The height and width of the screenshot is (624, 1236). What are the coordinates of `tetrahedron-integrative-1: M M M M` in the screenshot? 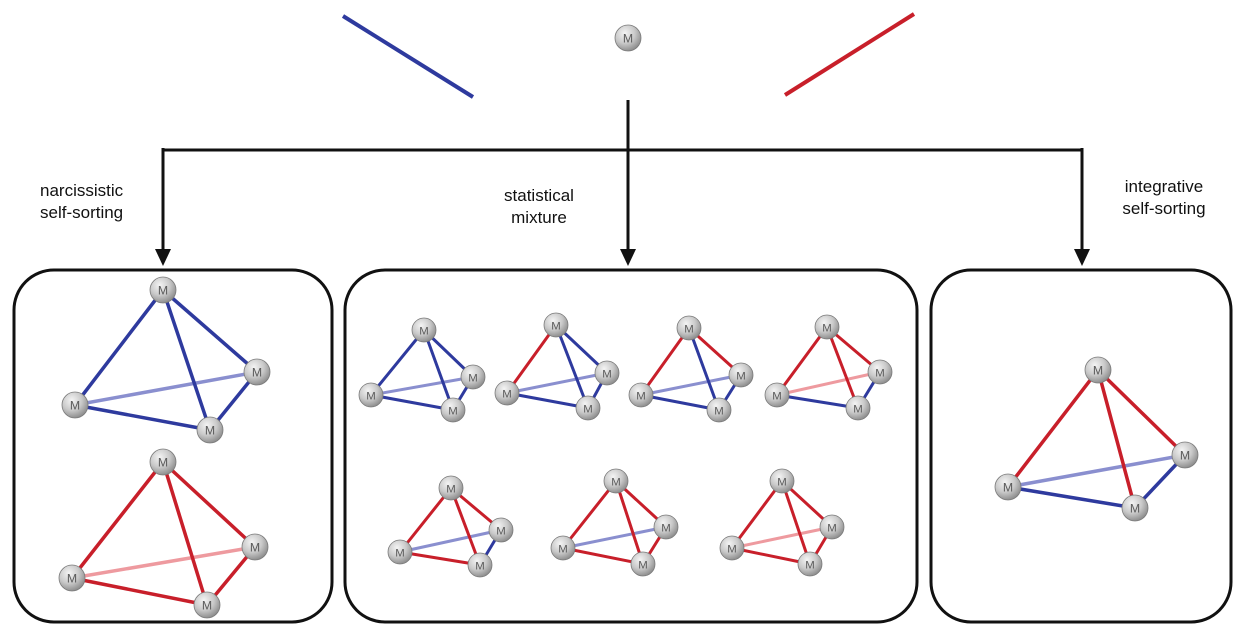 It's located at (1096, 439).